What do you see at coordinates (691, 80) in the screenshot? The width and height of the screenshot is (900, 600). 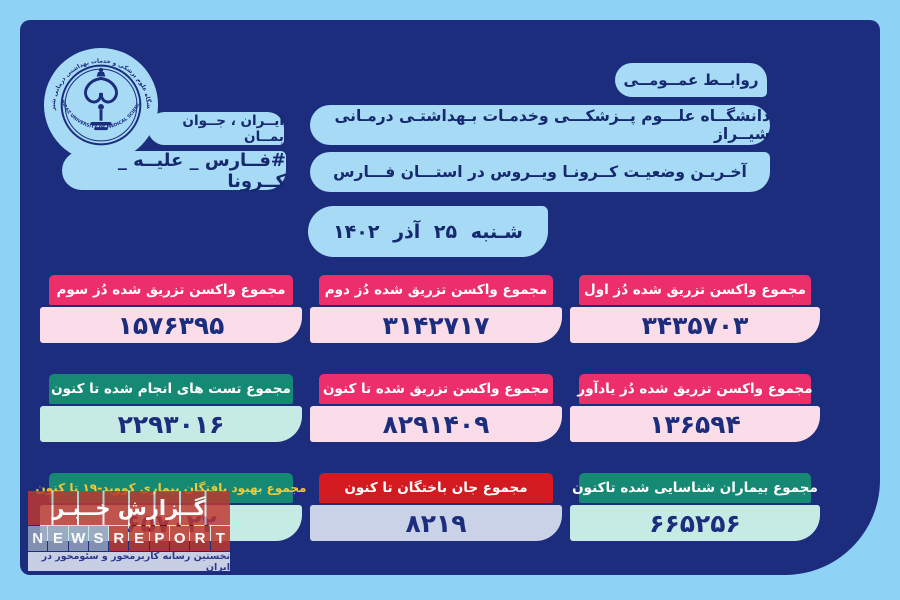 I see `public-relations-pill: روابــط عمــومــی` at bounding box center [691, 80].